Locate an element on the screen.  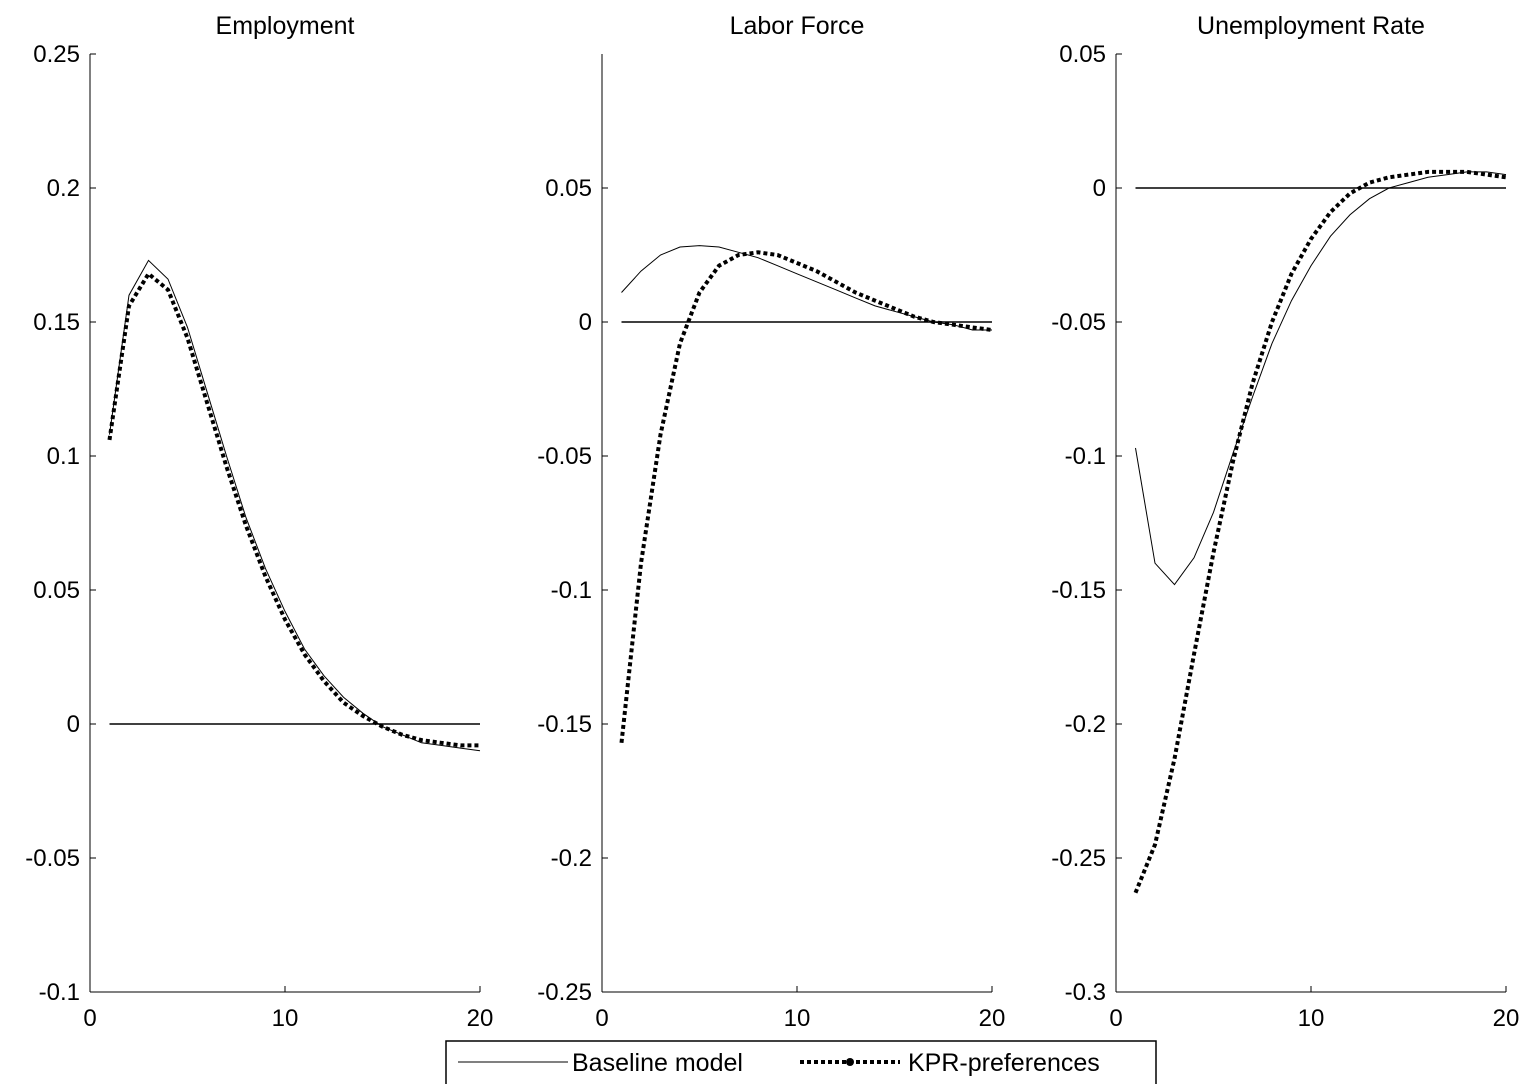
x-tick-label-employment: 10 is located at coordinates (285, 1018).